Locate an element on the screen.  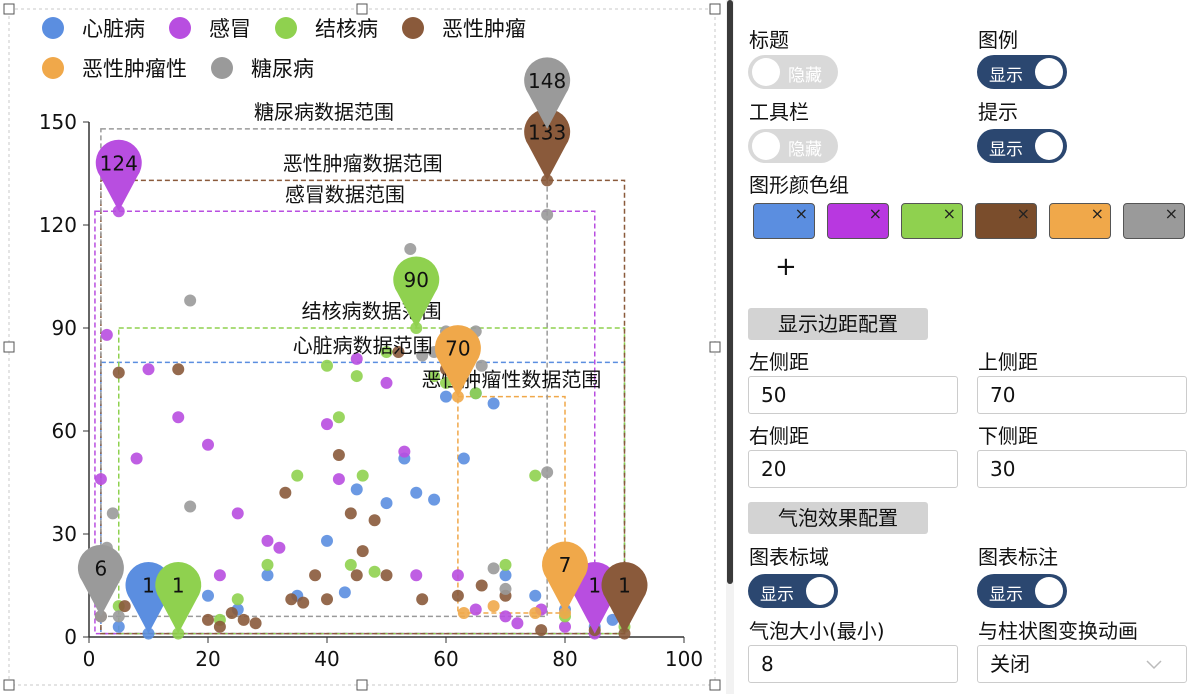
legend-item: 结核病 is located at coordinates (326, 29).